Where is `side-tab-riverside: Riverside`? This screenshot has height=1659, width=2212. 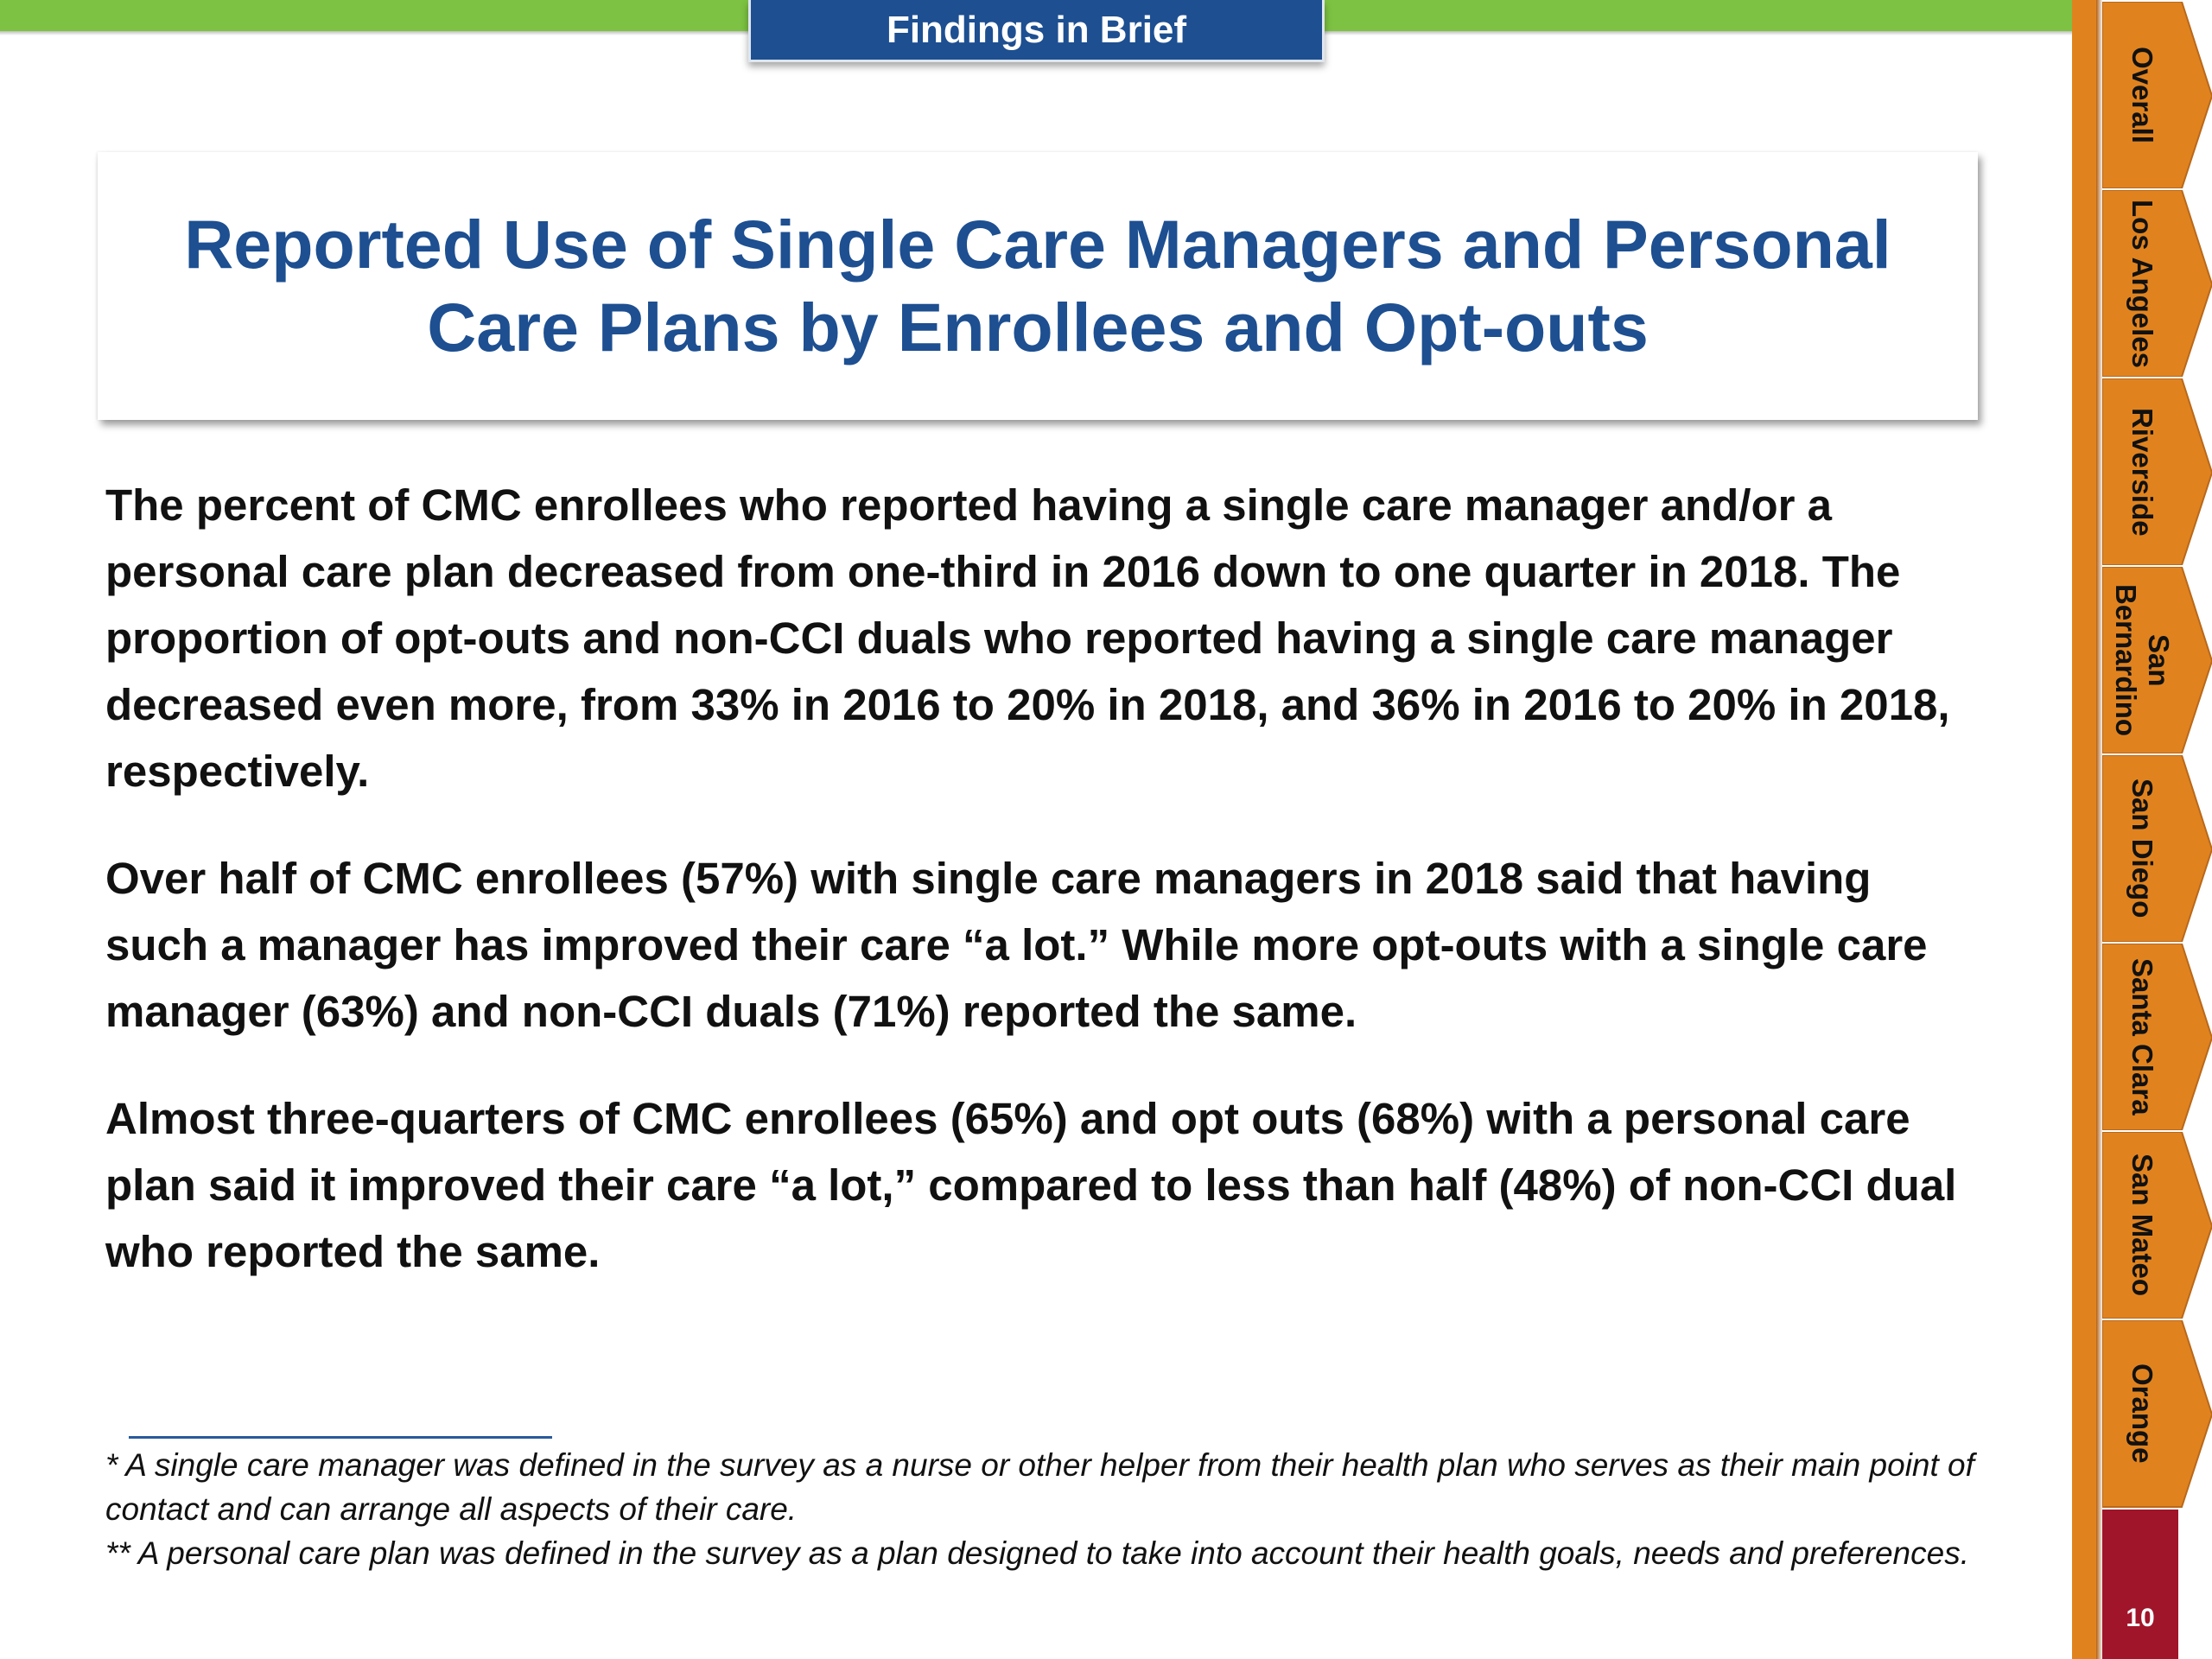
side-tab-riverside: Riverside is located at coordinates (2157, 471).